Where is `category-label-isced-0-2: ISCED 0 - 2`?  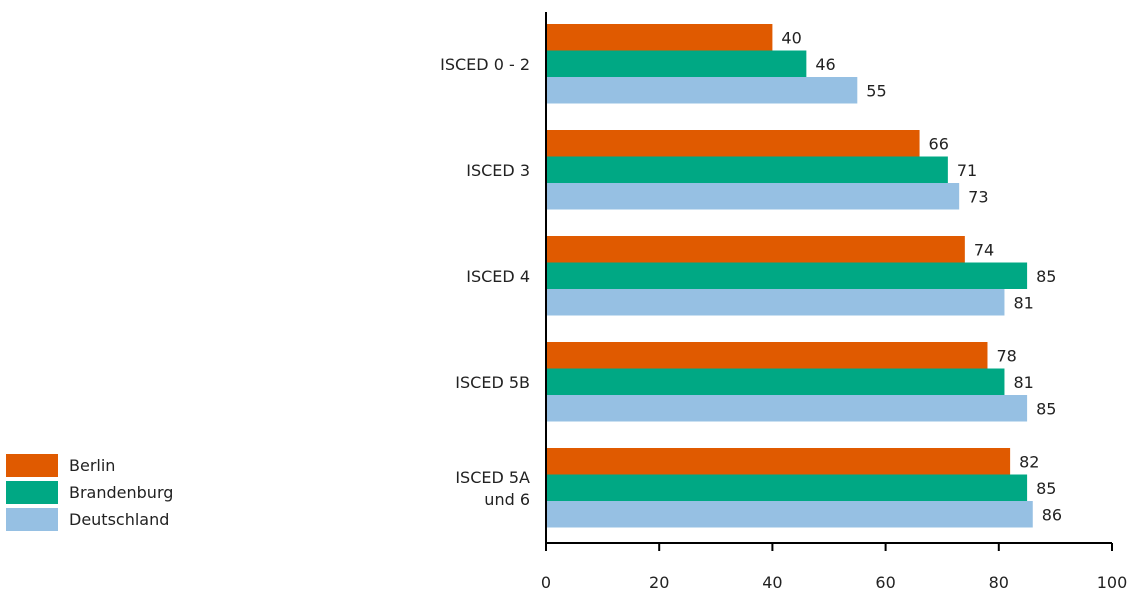 category-label-isced-0-2: ISCED 0 - 2 is located at coordinates (485, 64).